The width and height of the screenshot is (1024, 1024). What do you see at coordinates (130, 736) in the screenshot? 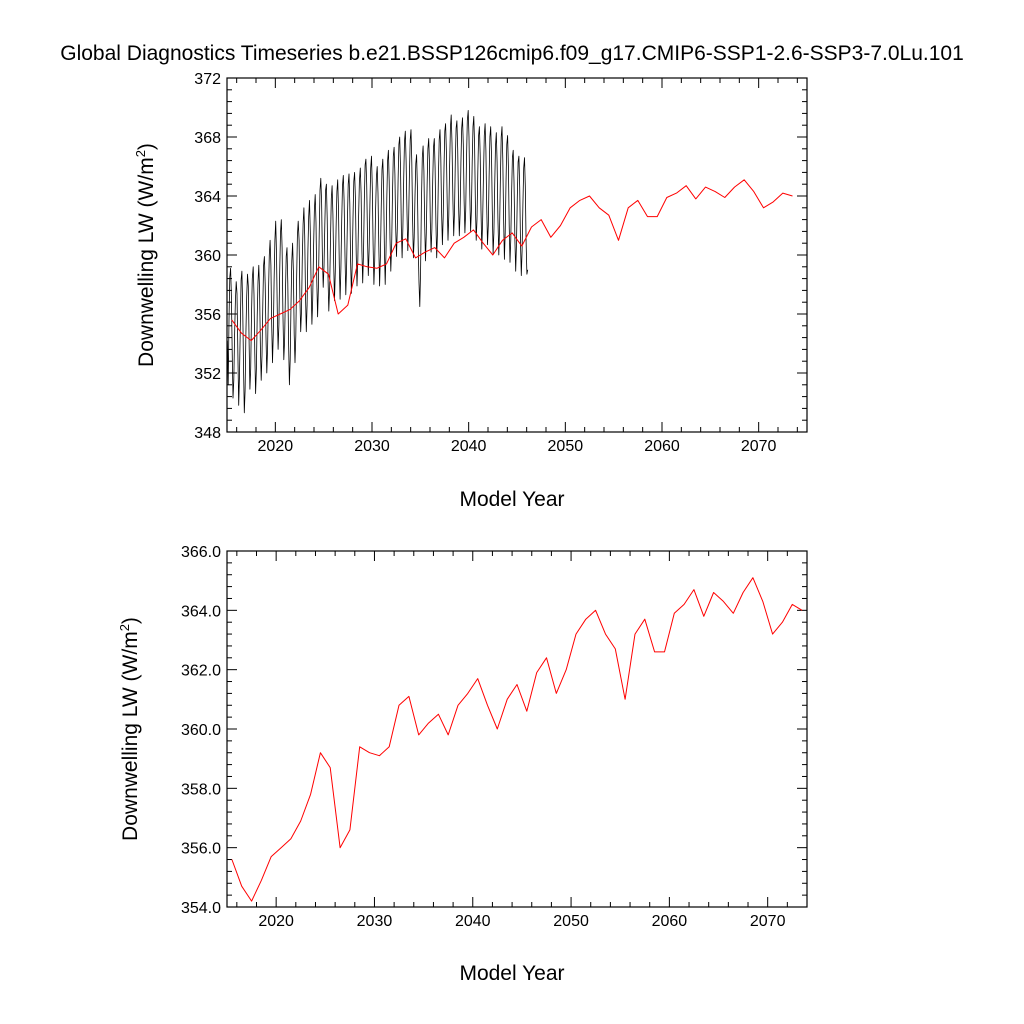
I see `bottom-y-axis-title-main: Downwelling LW (W/m` at bounding box center [130, 736].